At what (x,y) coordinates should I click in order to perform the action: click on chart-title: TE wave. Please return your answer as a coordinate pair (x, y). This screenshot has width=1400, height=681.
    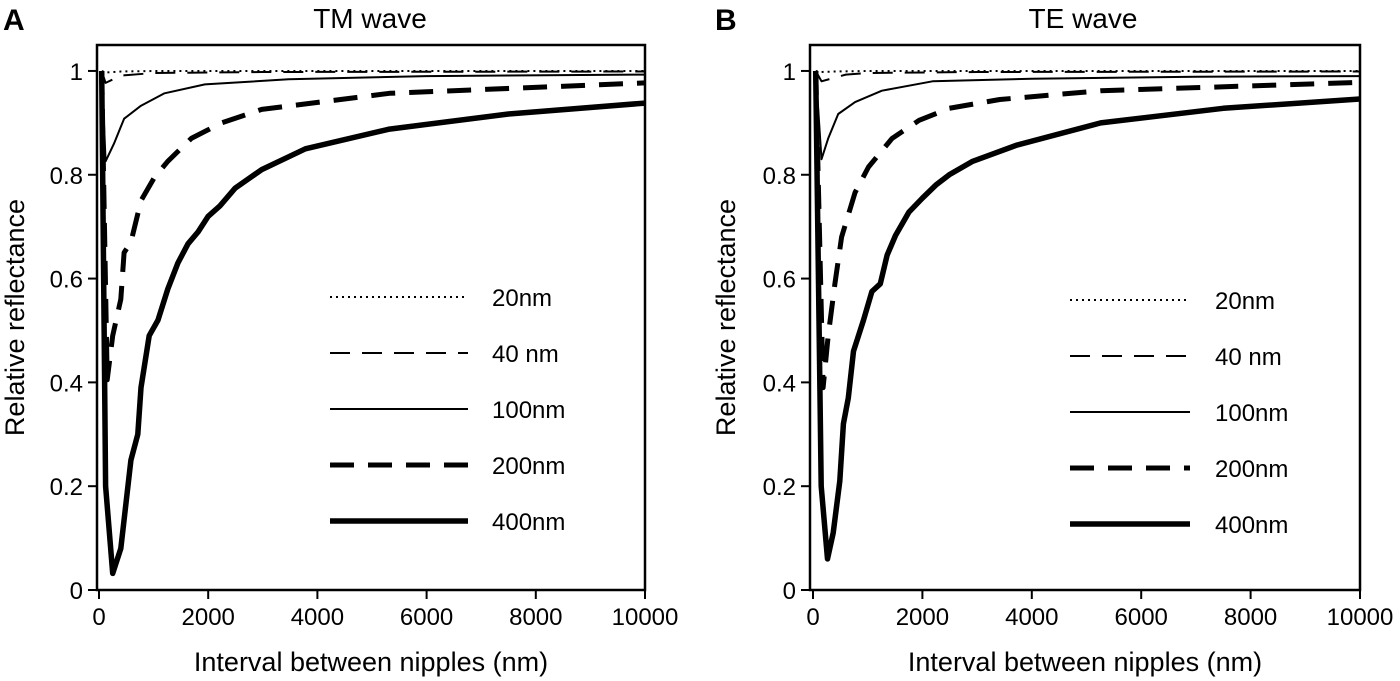
    Looking at the image, I should click on (1083, 18).